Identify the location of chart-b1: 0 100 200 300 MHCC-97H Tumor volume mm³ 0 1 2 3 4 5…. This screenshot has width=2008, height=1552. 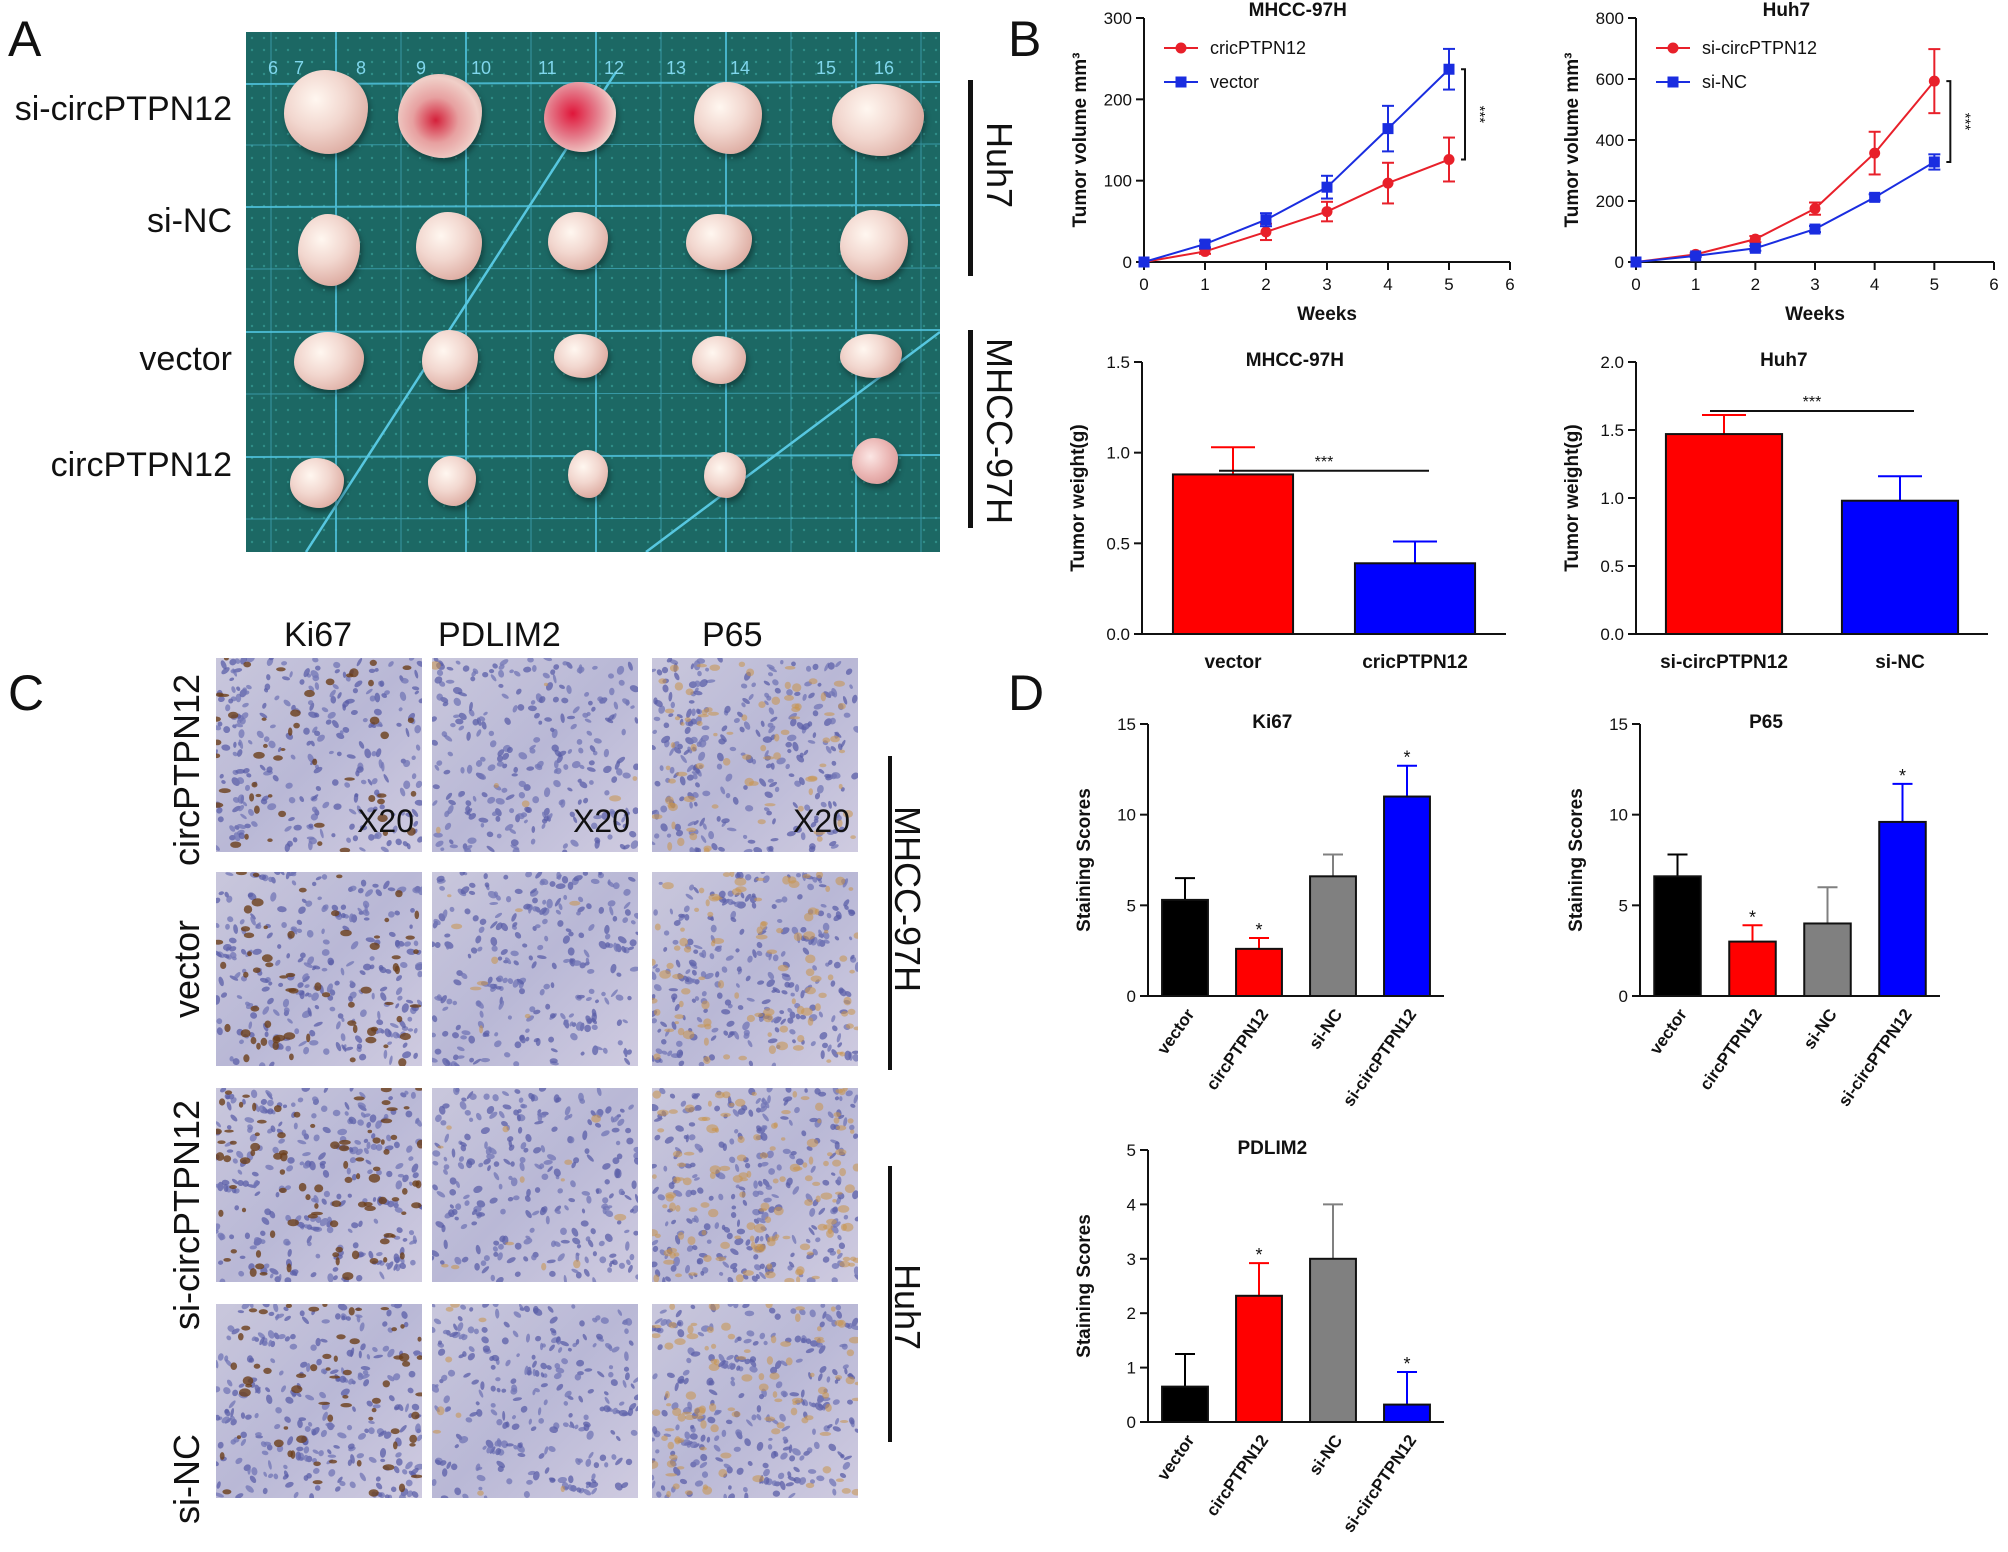
(1292, 162).